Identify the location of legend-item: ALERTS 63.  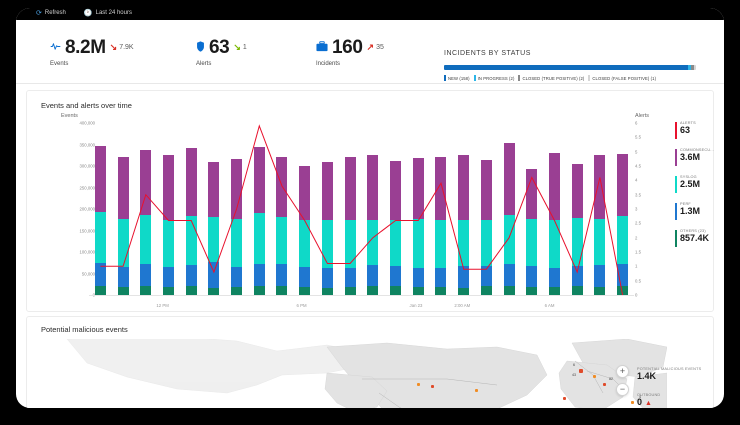
(698, 130).